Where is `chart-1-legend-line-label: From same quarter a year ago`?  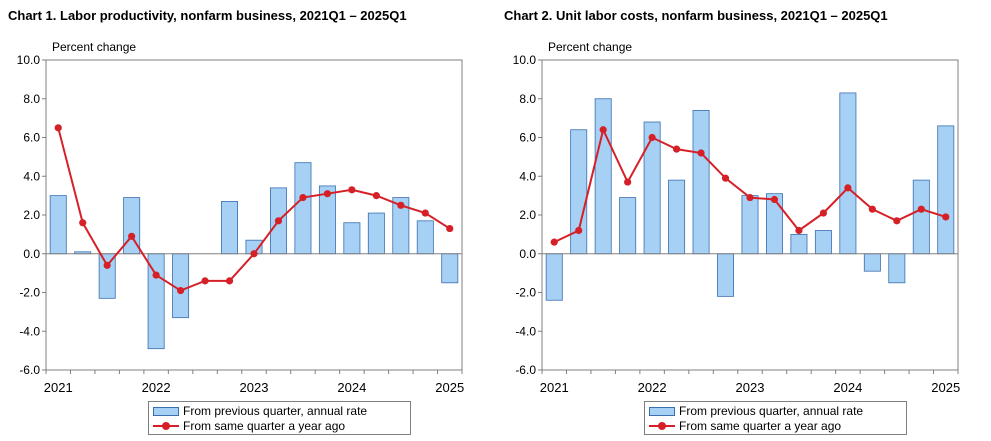 chart-1-legend-line-label: From same quarter a year ago is located at coordinates (264, 426).